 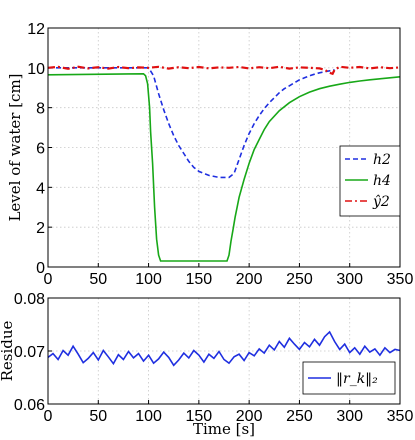 I want to click on legend: ‖r_k‖₂, so click(x=349, y=378).